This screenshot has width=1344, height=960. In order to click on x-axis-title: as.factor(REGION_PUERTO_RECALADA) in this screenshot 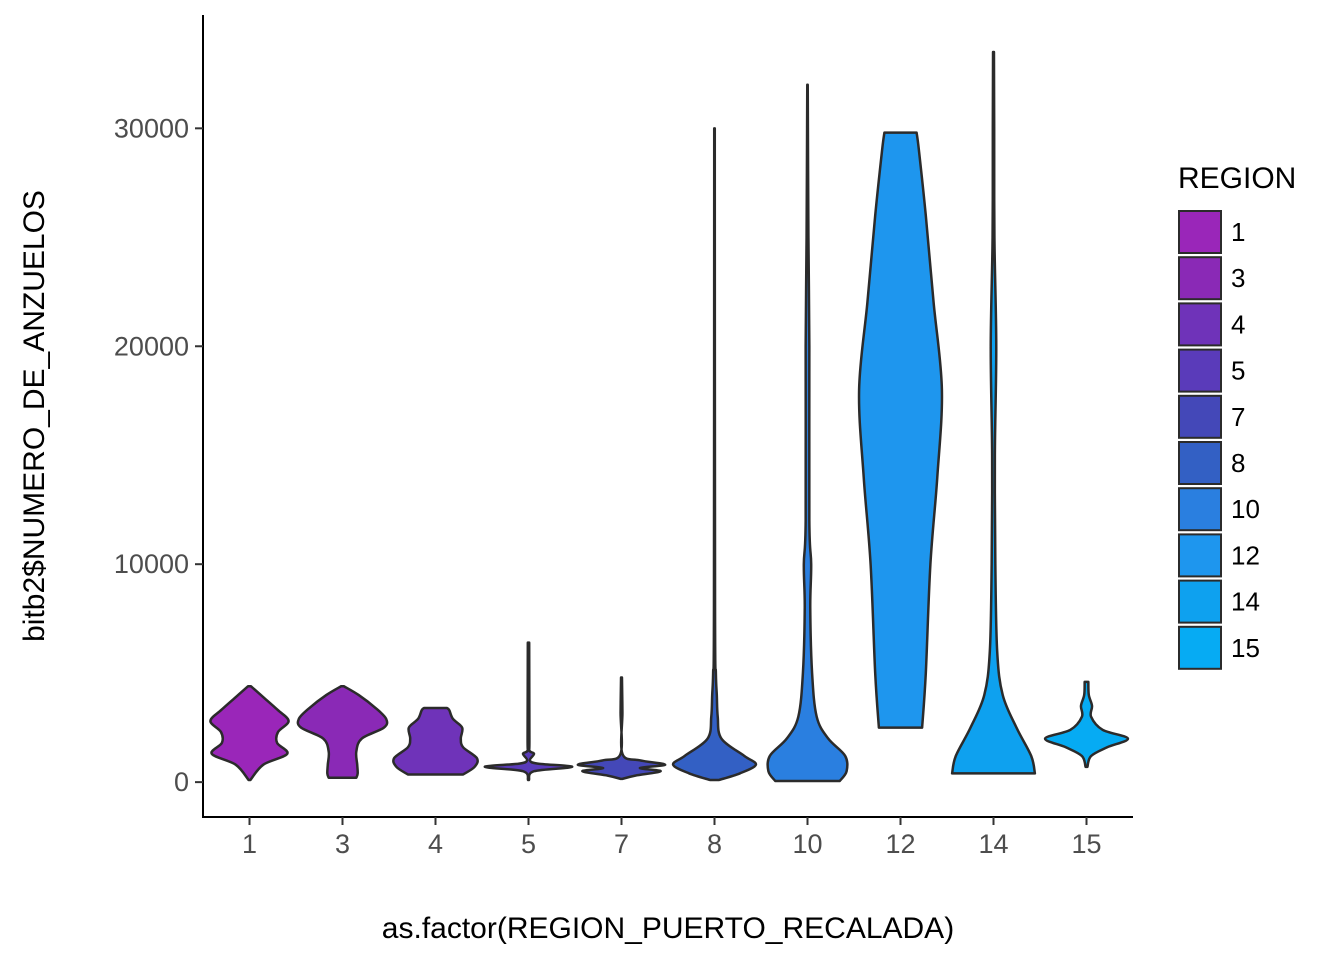, I will do `click(668, 928)`.